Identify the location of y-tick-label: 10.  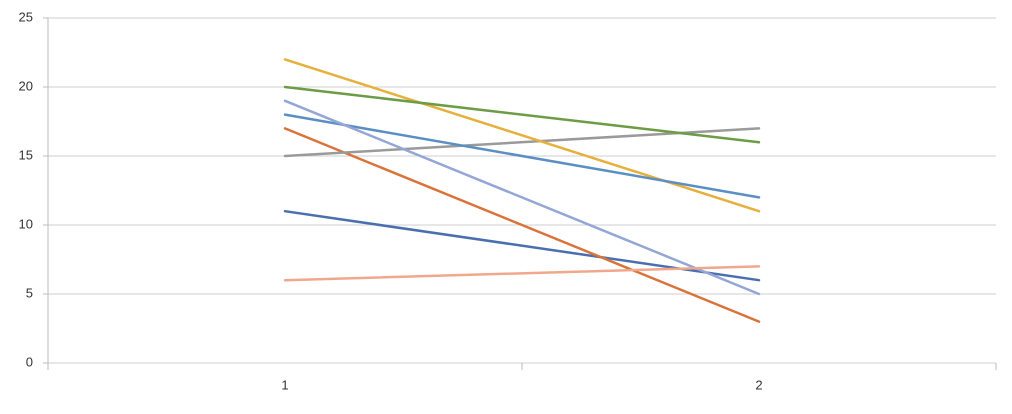
(26, 223).